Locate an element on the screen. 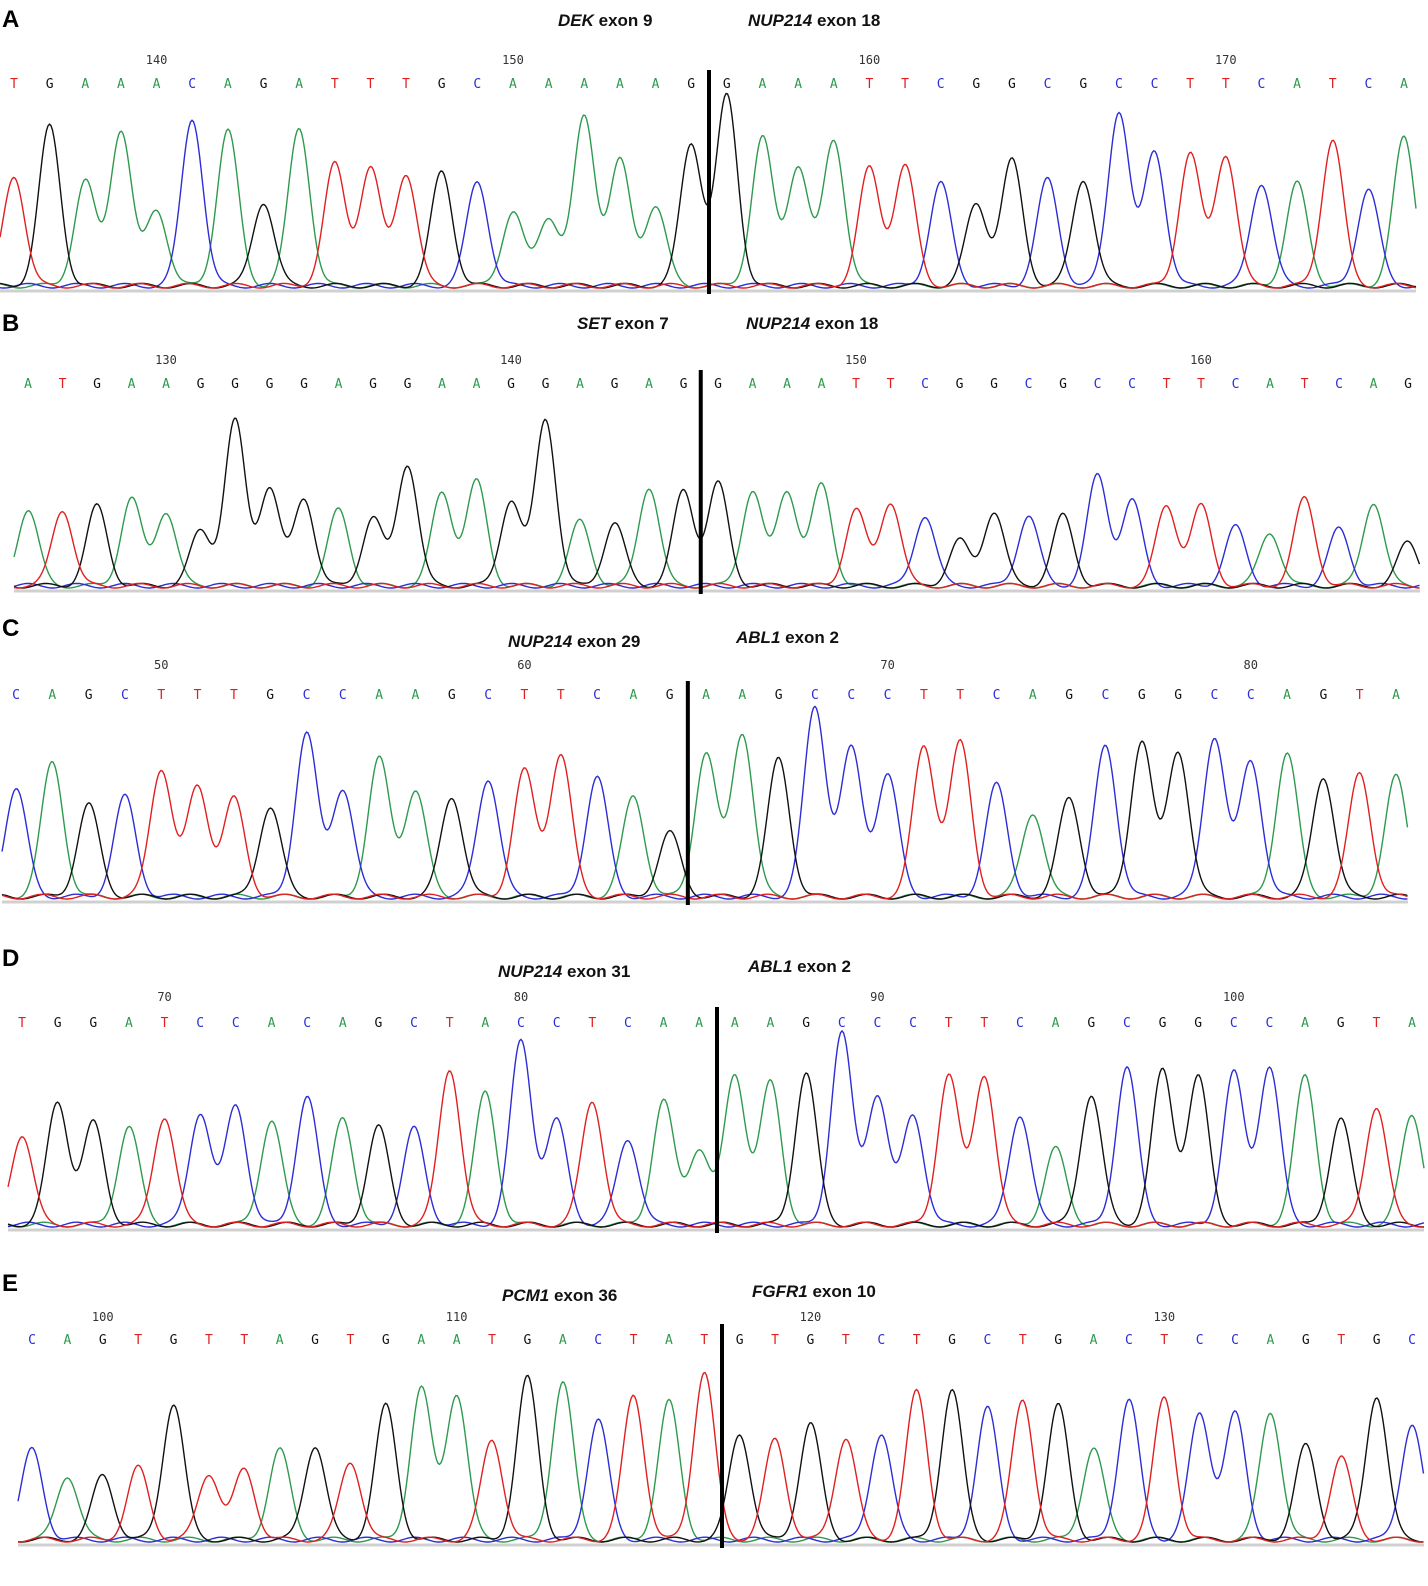  right-gene-name: NUP214 is located at coordinates (778, 323).